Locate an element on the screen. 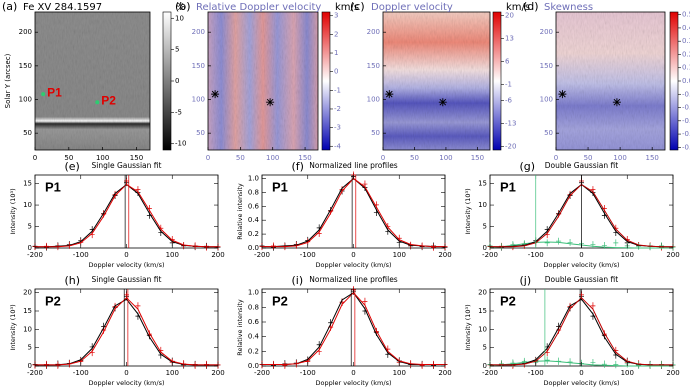 Image resolution: width=690 pixels, height=392 pixels. colorbar-tick-label: 0.2 is located at coordinates (686, 54).